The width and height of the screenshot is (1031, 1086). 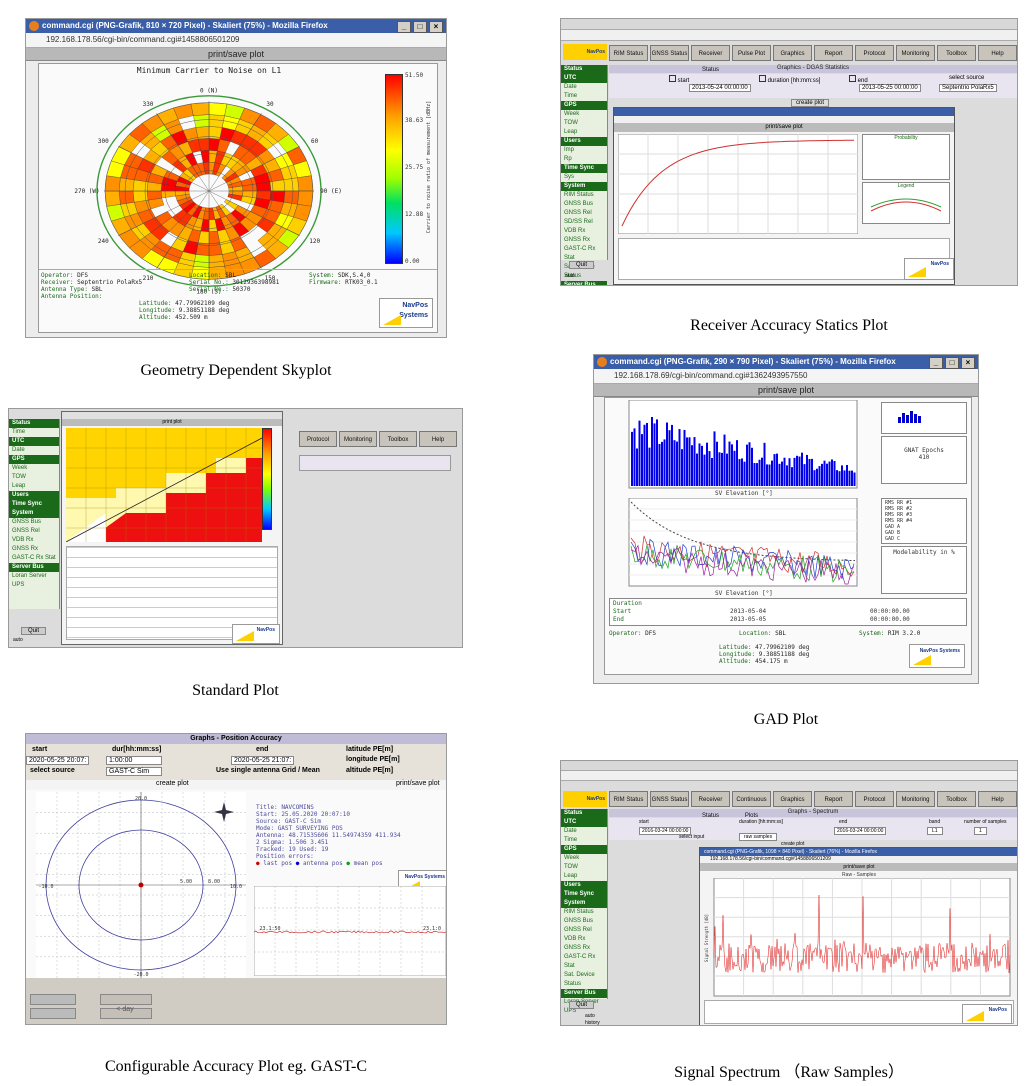 What do you see at coordinates (751, 53) in the screenshot?
I see `tab-pulse-plot: Pulse Plot` at bounding box center [751, 53].